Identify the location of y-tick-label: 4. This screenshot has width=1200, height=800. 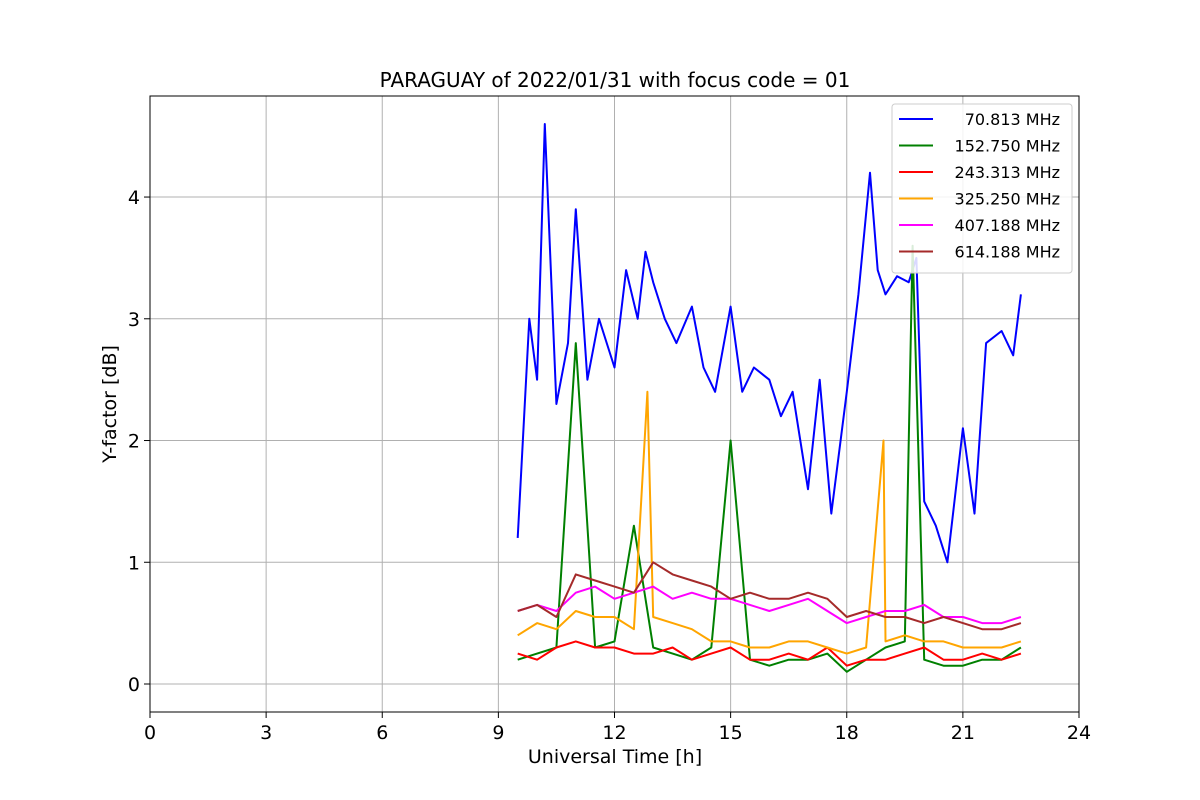
(134, 198).